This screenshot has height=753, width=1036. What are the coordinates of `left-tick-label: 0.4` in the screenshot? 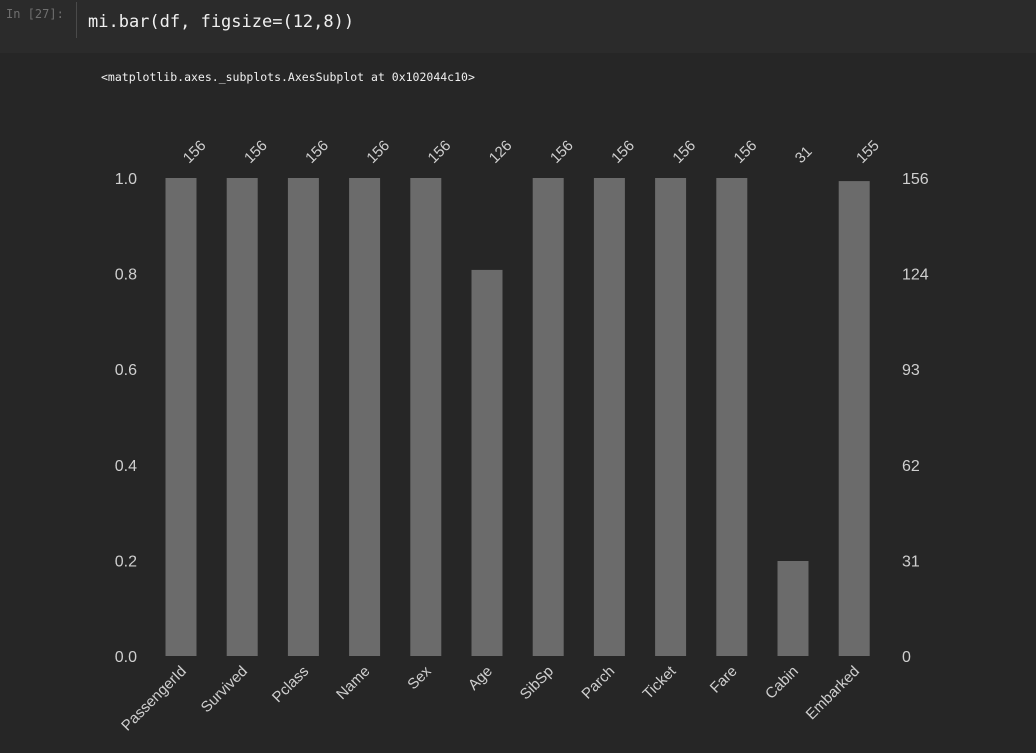 It's located at (126, 466).